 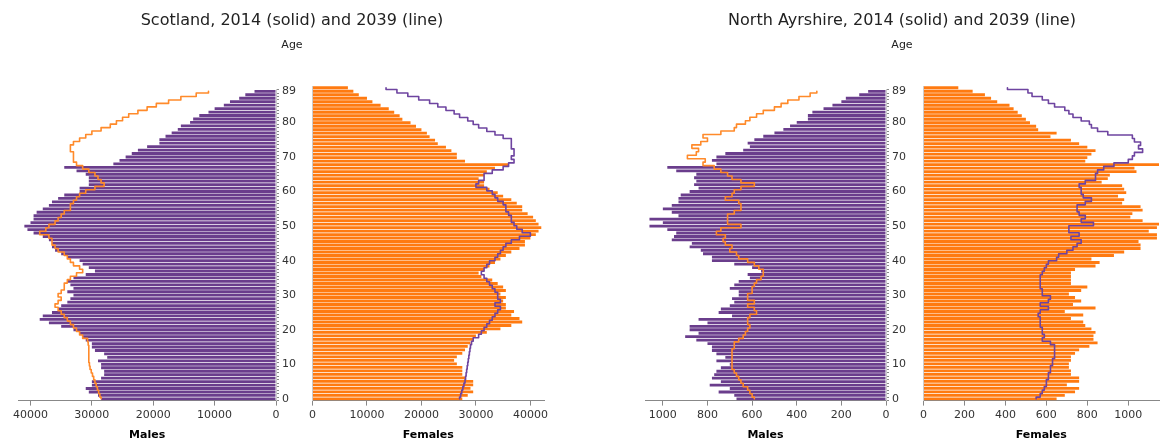 I want to click on x-tick-label: 30000, so click(x=476, y=415).